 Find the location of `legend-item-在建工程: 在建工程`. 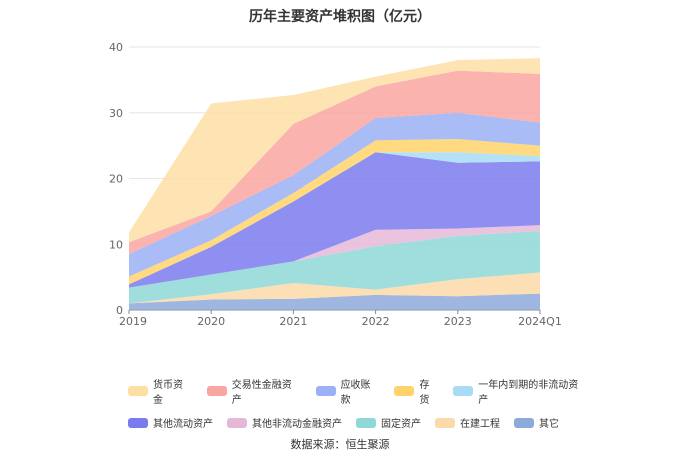

legend-item-在建工程: 在建工程 is located at coordinates (467, 422).